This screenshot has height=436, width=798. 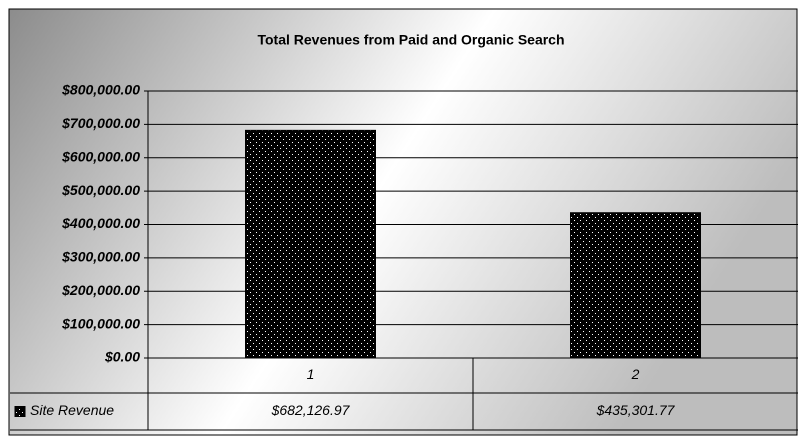 What do you see at coordinates (100, 257) in the screenshot?
I see `y-tick-label: $300,000.00` at bounding box center [100, 257].